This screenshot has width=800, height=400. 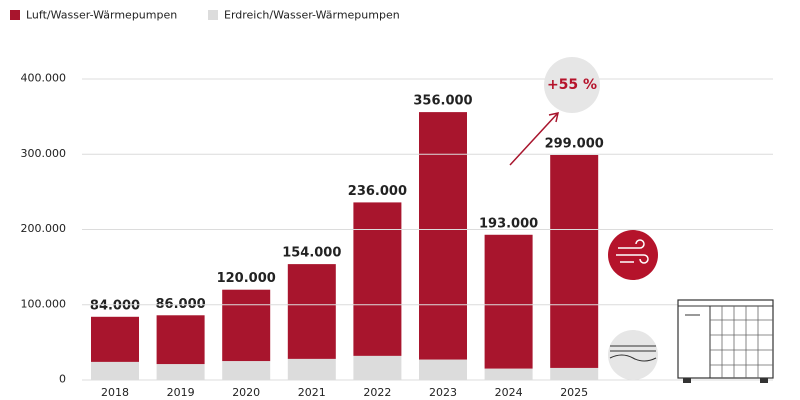 I want to click on legend-label: Luft/Wasser-Wärmepumpen, so click(x=101, y=15).